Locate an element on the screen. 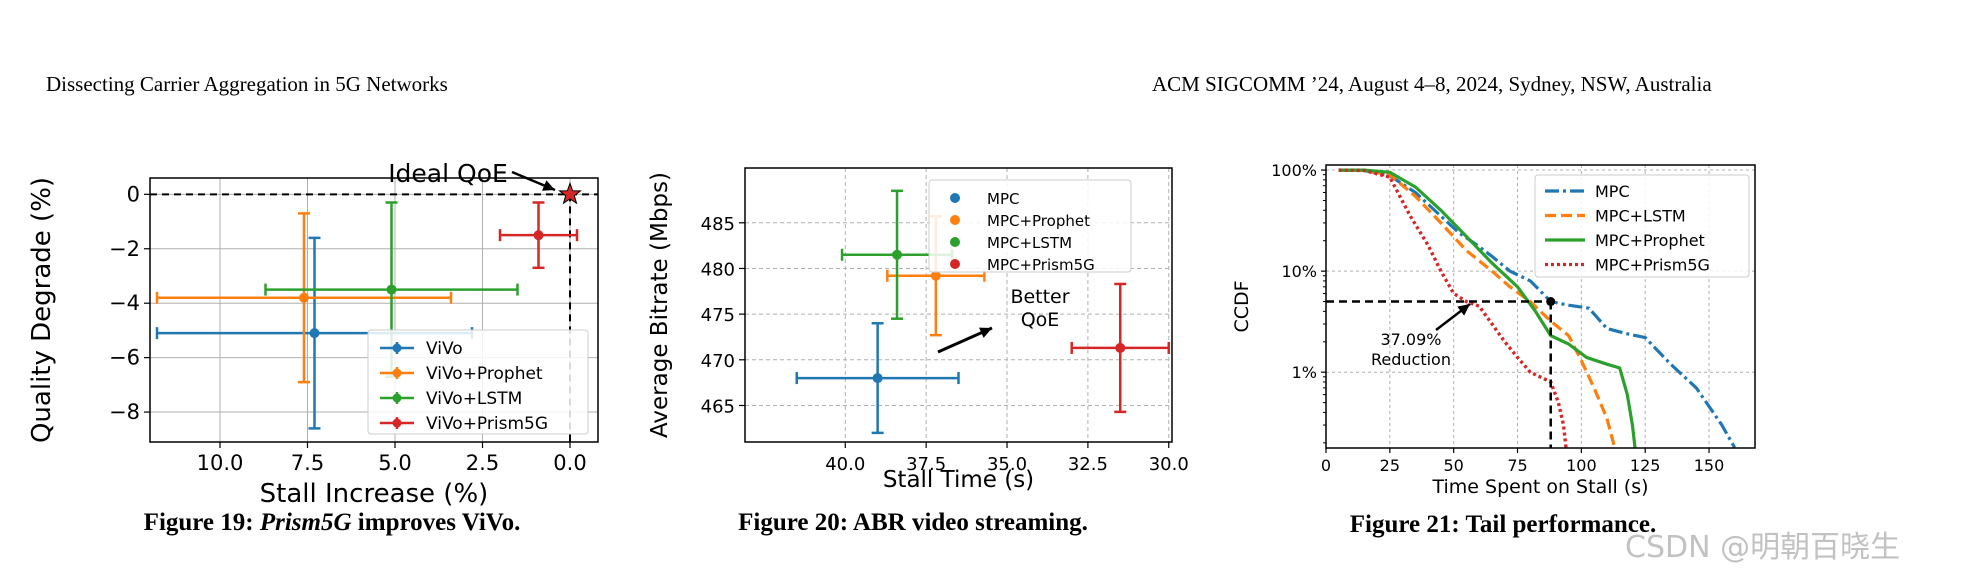 The height and width of the screenshot is (579, 1967). y-tick-label: 1% is located at coordinates (1304, 372).